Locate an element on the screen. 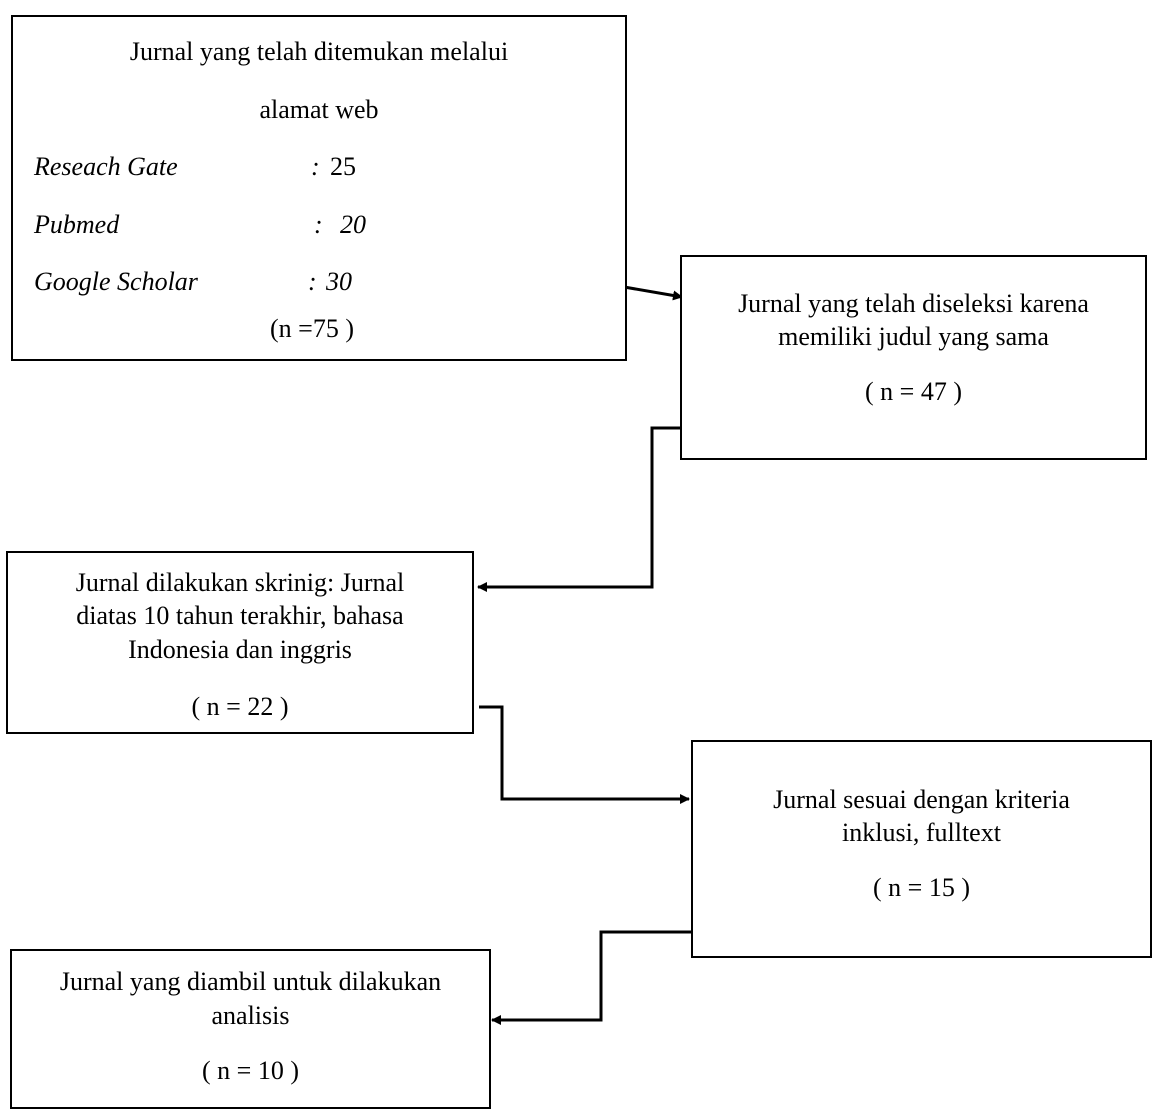 The image size is (1155, 1109). box3-line2: diatas 10 tahun terakhir, bahasa is located at coordinates (240, 615).